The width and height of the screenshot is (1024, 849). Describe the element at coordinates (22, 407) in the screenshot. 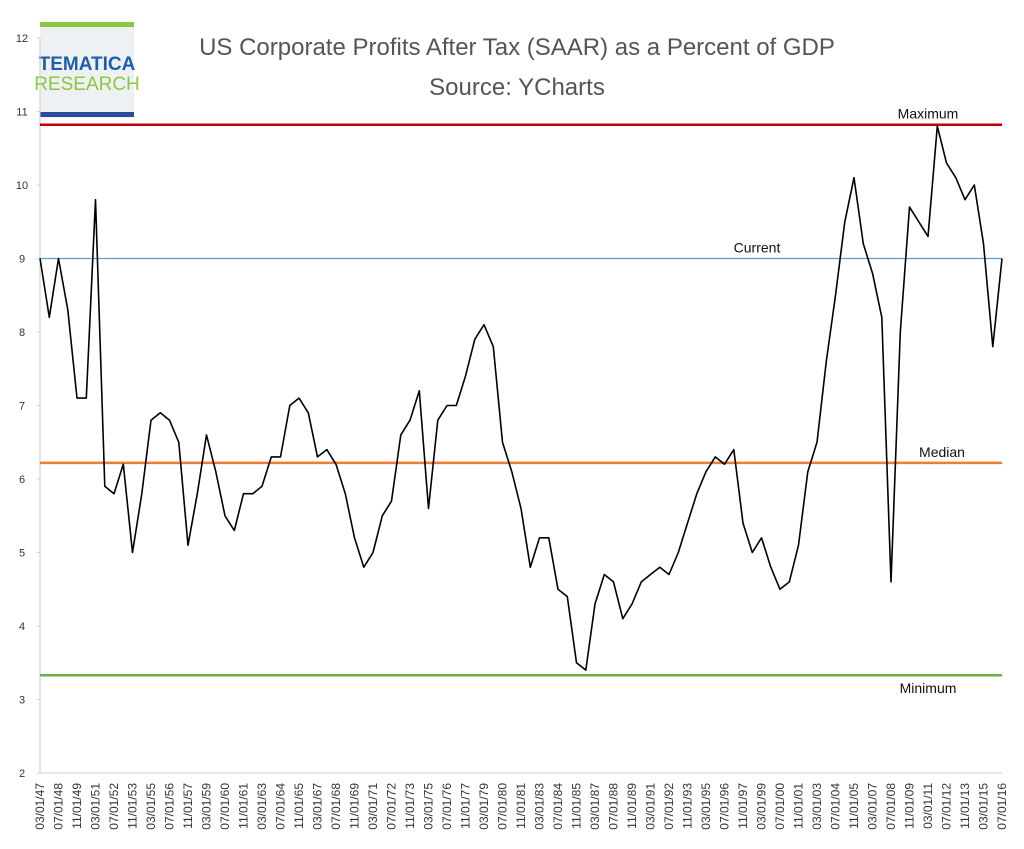

I see `y-tick-label: 7` at that location.